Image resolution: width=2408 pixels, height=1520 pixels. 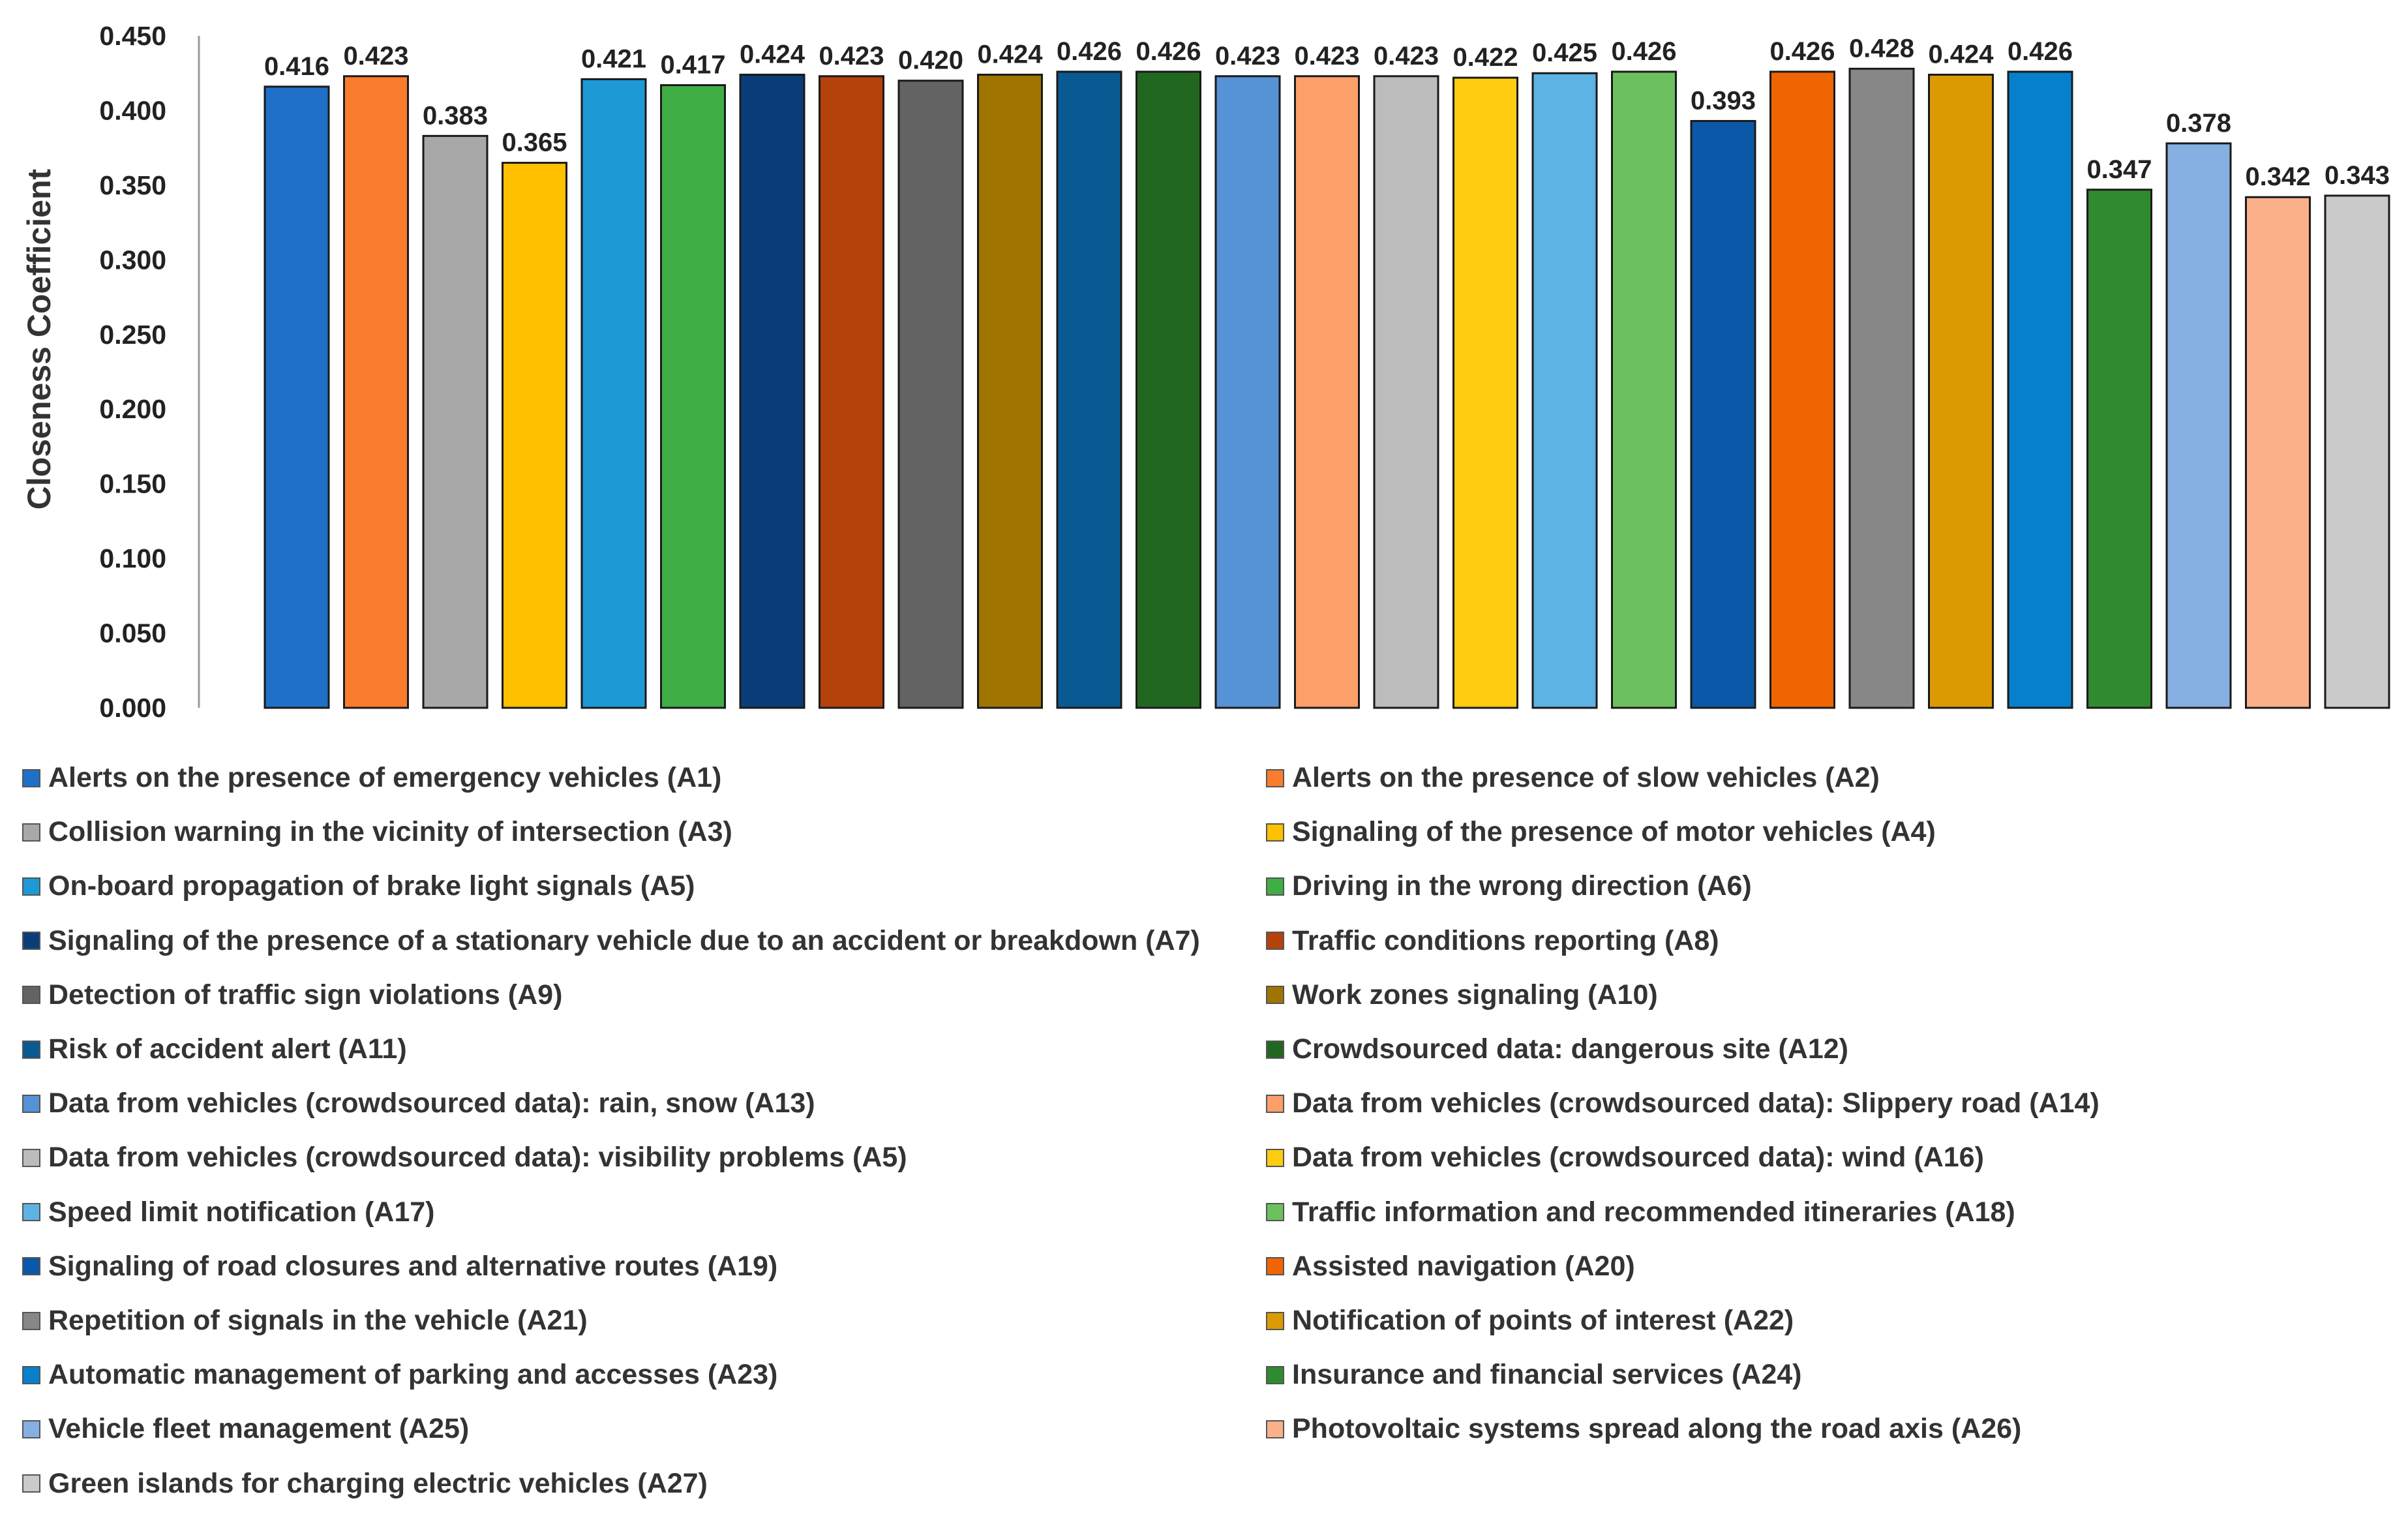 I want to click on bar-a8, so click(x=851, y=392).